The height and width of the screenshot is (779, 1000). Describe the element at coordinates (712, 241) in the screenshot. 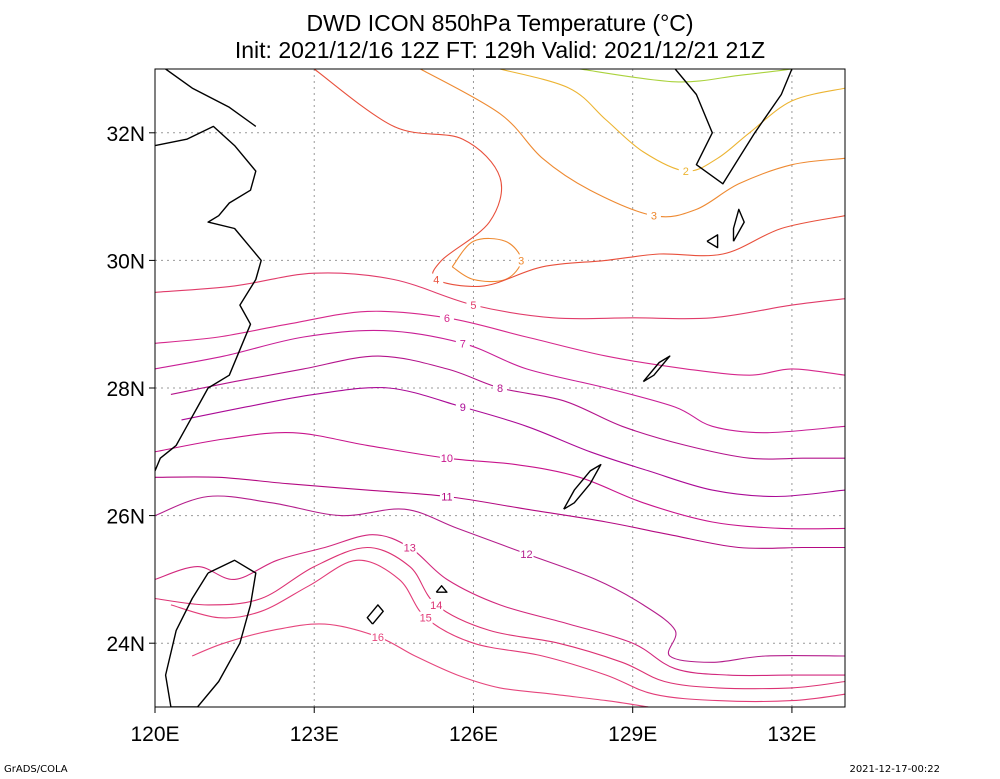

I see `coastline-yakushima` at that location.